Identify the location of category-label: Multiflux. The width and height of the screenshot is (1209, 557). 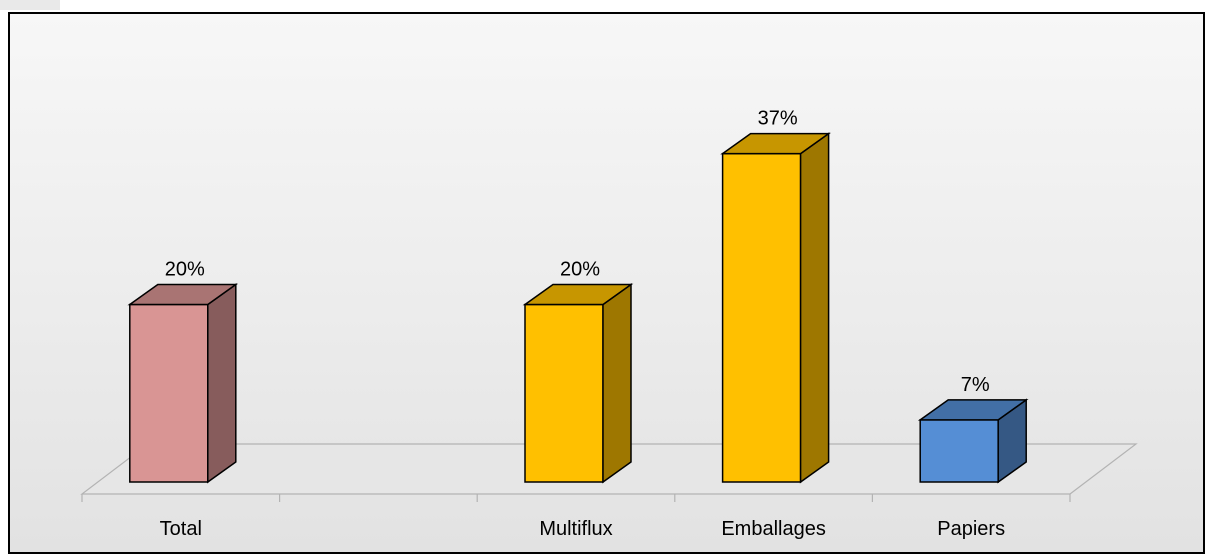
(575, 529).